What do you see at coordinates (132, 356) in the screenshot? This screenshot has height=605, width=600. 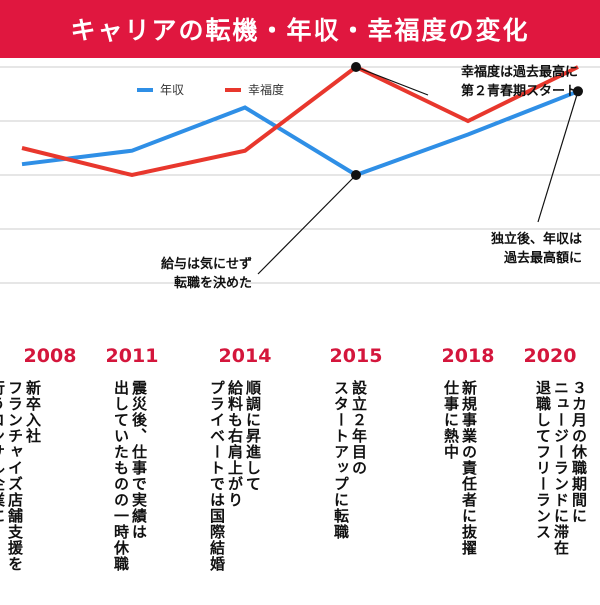 I see `timeline-year: 2011` at bounding box center [132, 356].